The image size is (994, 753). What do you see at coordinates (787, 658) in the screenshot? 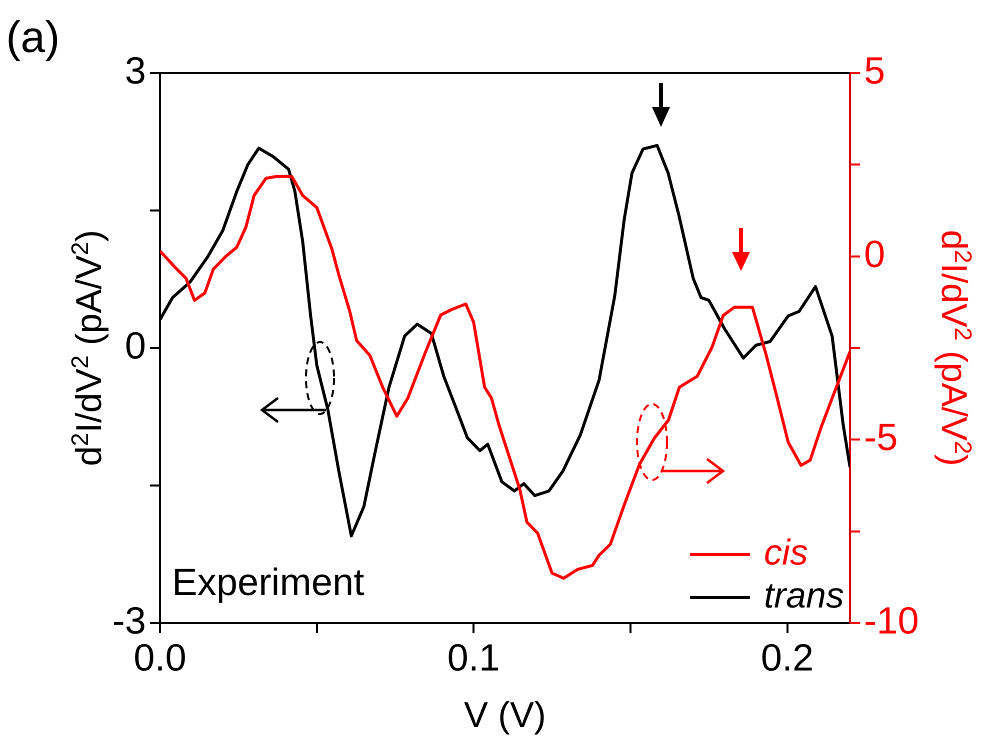
I see `x-tick-label: 0.2` at bounding box center [787, 658].